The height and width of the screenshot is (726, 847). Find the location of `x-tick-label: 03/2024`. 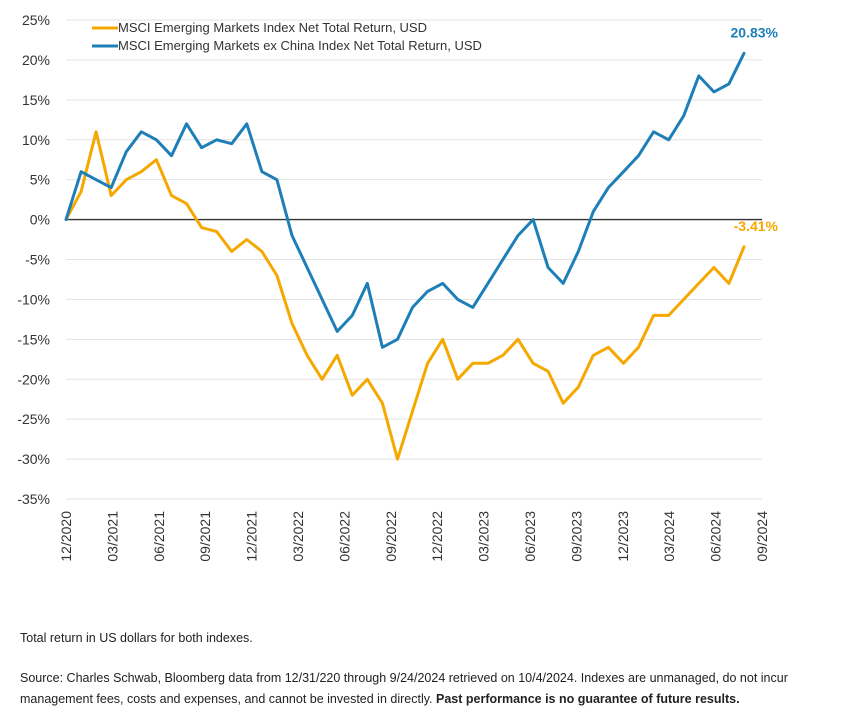

x-tick-label: 03/2024 is located at coordinates (669, 536).